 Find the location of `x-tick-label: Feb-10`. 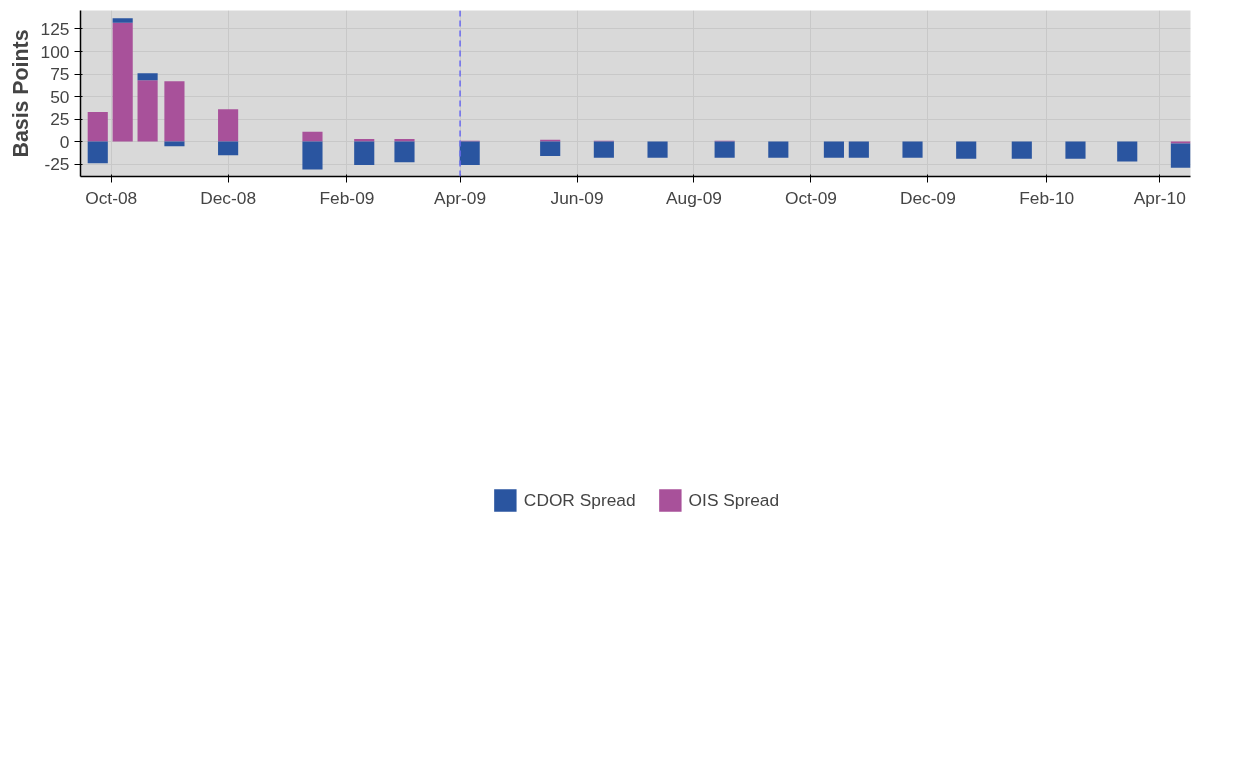

x-tick-label: Feb-10 is located at coordinates (1047, 197).